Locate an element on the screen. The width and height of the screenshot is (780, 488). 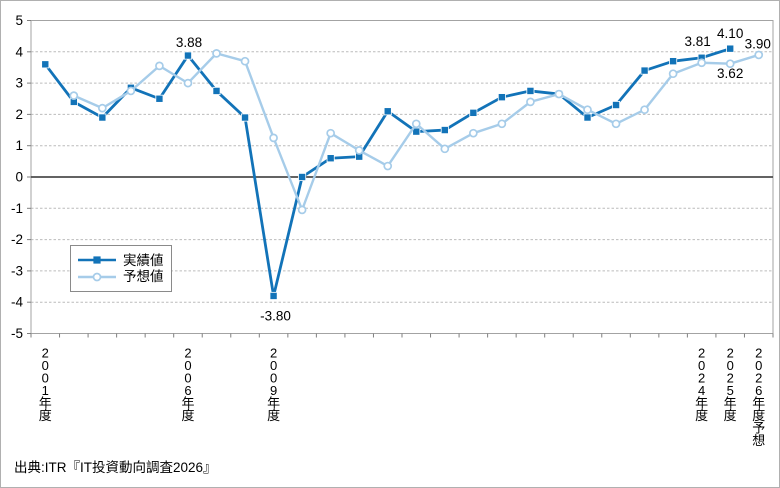
x-tick-label-char: 1 is located at coordinates (45, 390).